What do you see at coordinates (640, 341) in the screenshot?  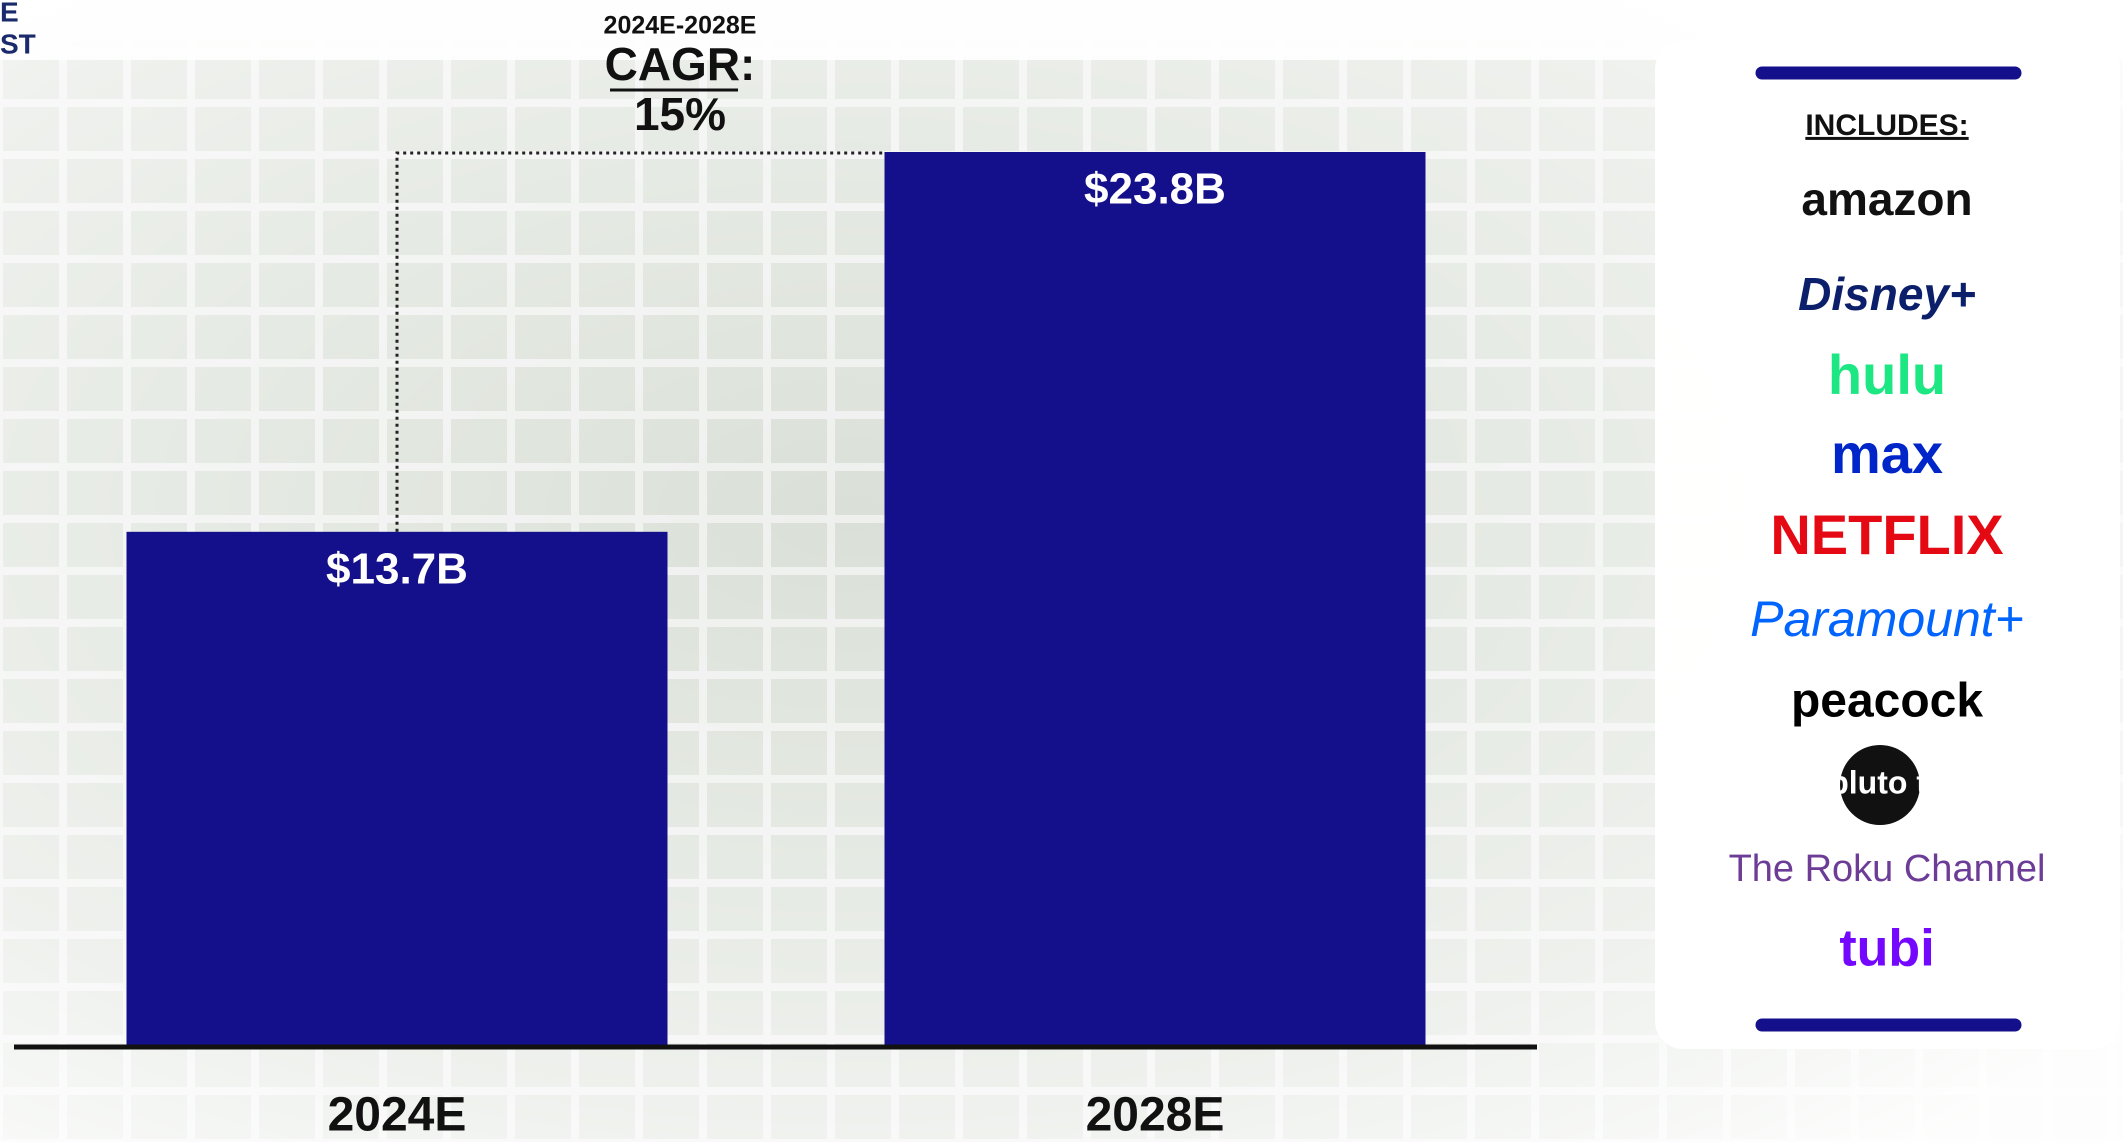 I see `cagr-connector` at bounding box center [640, 341].